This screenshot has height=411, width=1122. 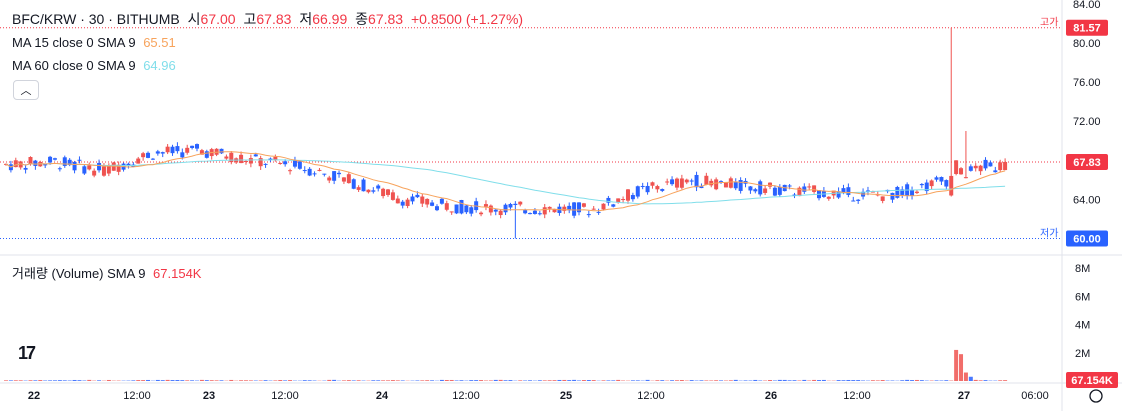 What do you see at coordinates (857, 396) in the screenshot?
I see `time-axis-tick: 12:00` at bounding box center [857, 396].